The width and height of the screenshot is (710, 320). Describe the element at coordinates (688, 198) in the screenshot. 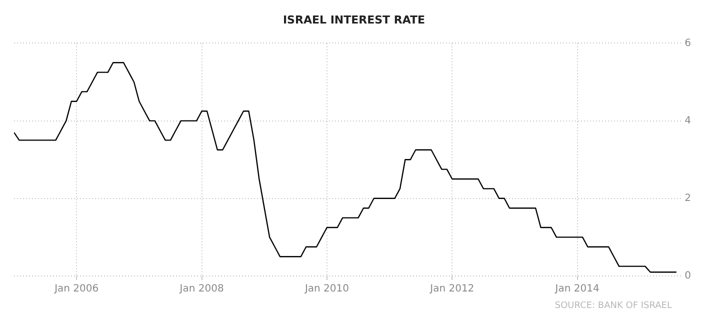

I see `y-tick-label: 2` at that location.